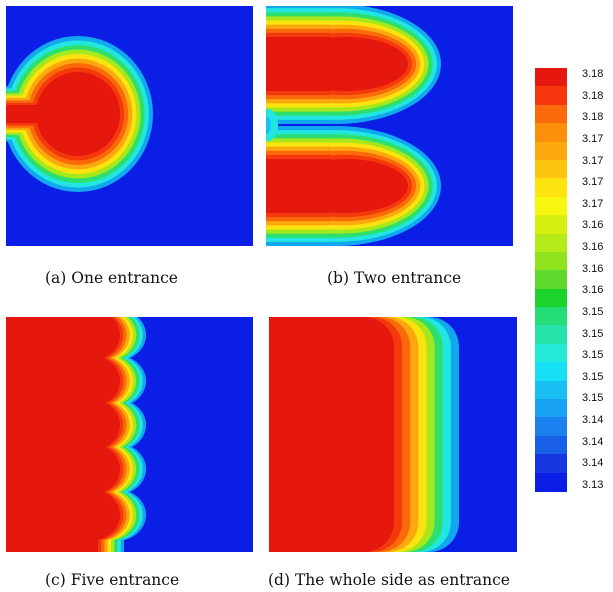  What do you see at coordinates (112, 580) in the screenshot?
I see `caption-five-entrance: (c) Five entrance` at bounding box center [112, 580].